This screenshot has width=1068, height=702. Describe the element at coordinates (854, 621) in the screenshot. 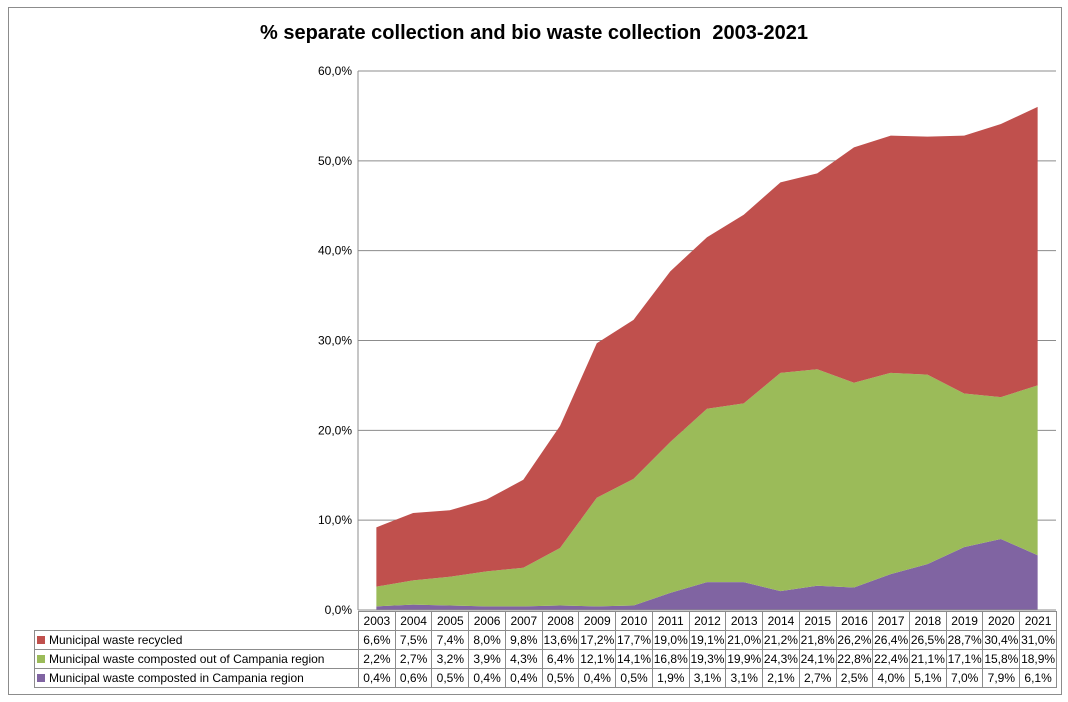

I see `x-tick-label: 2016` at that location.